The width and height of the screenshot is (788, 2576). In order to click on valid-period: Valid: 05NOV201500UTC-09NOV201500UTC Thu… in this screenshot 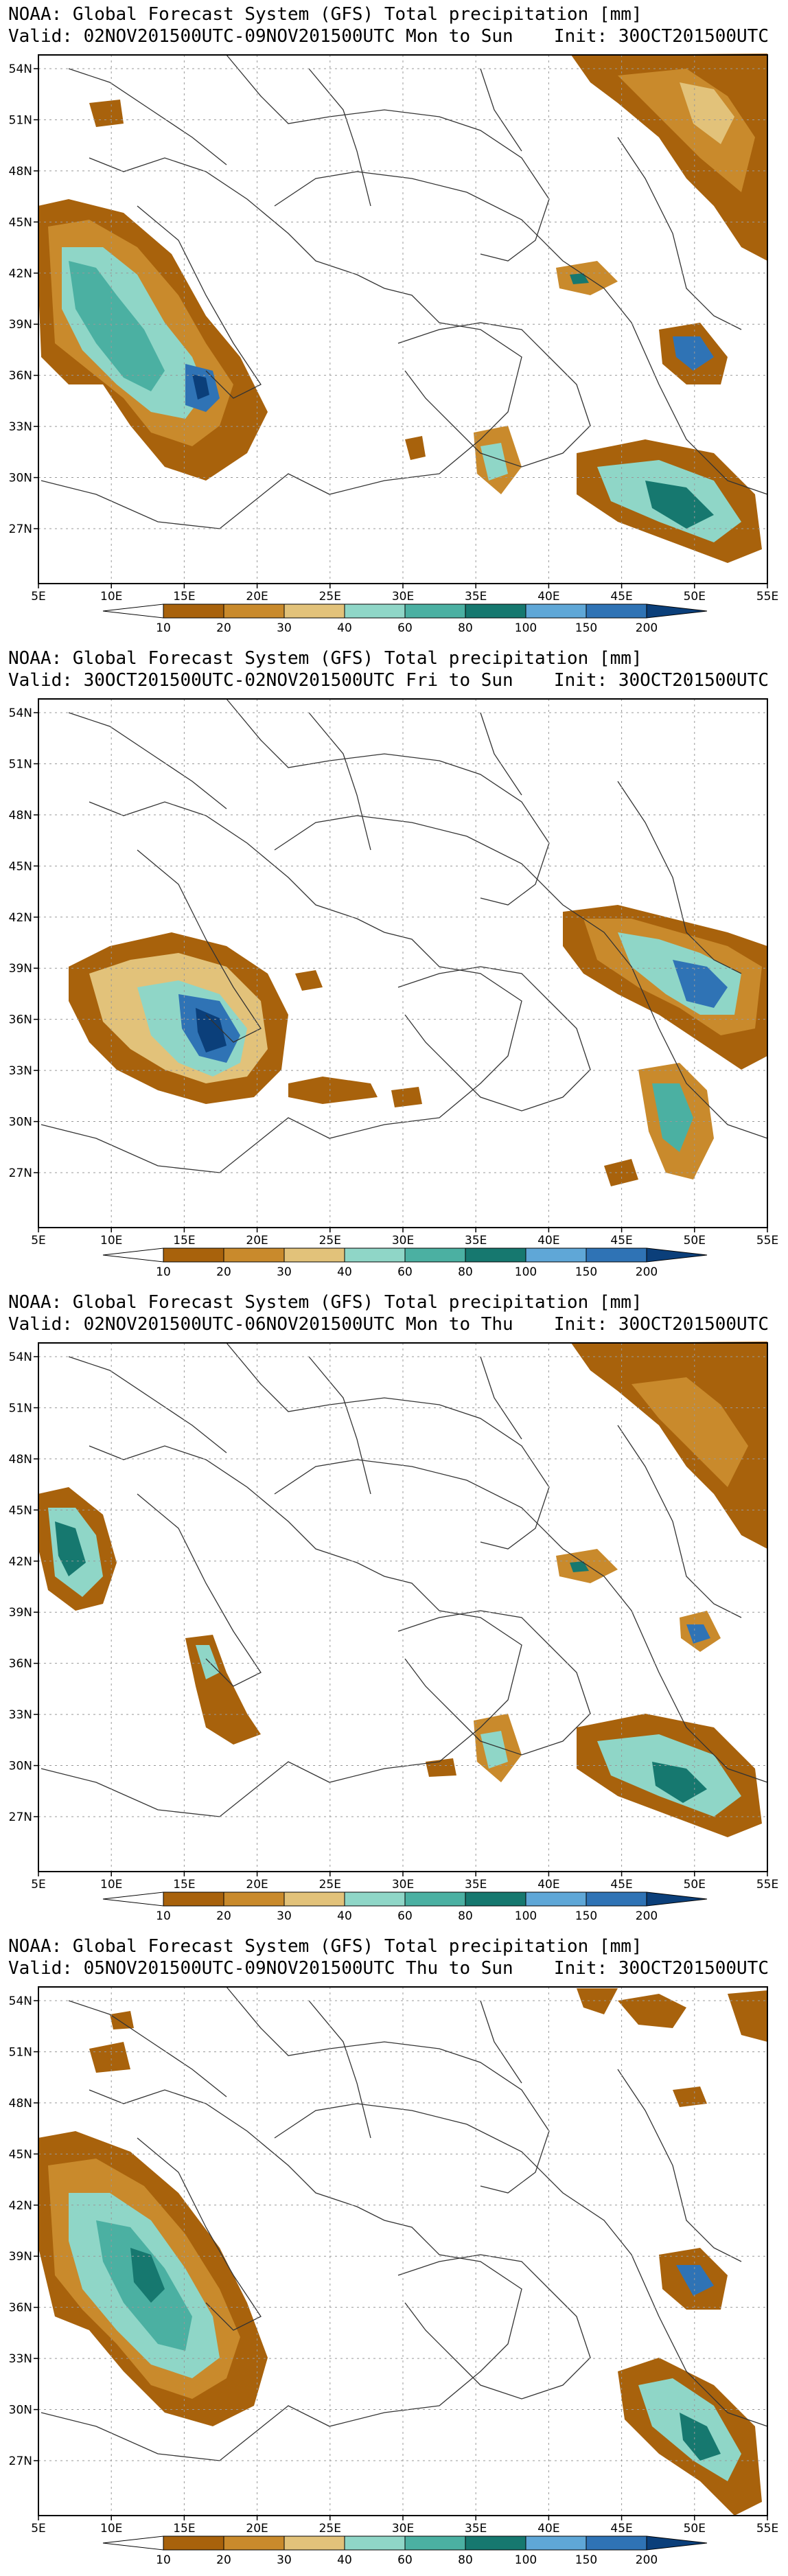, I will do `click(261, 1968)`.